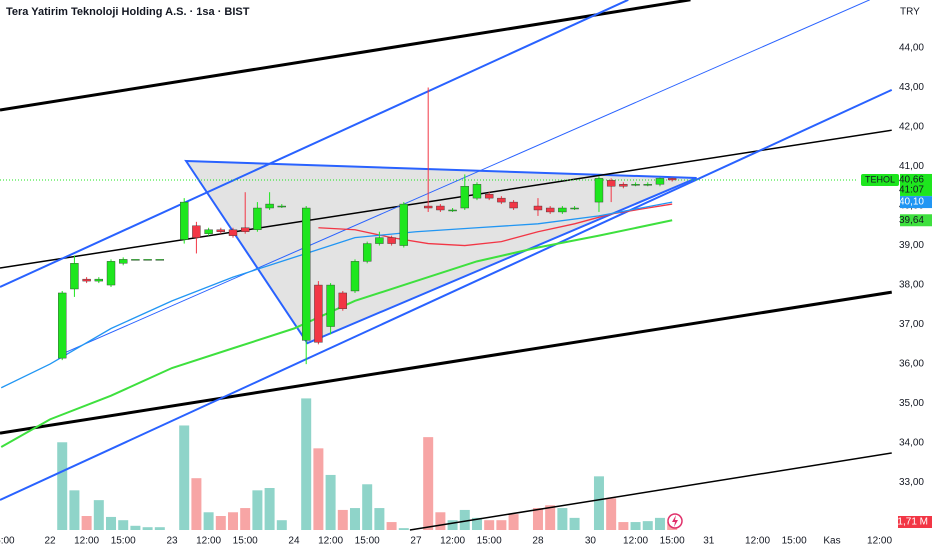  Describe the element at coordinates (911, 285) in the screenshot. I see `y-tick-label: 38,00` at that location.